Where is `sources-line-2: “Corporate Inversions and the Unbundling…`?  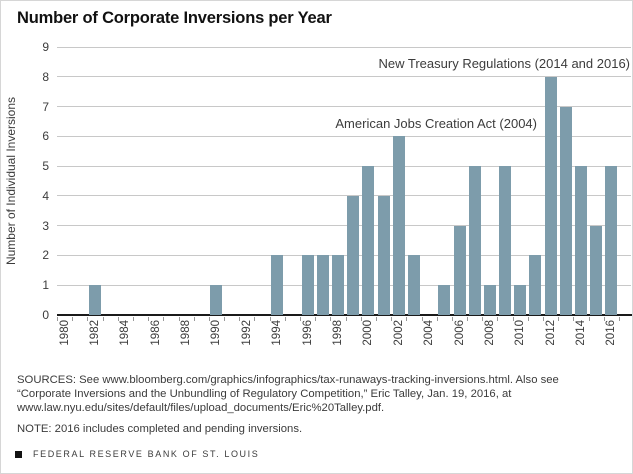 sources-line-2: “Corporate Inversions and the Unbundling… is located at coordinates (264, 393).